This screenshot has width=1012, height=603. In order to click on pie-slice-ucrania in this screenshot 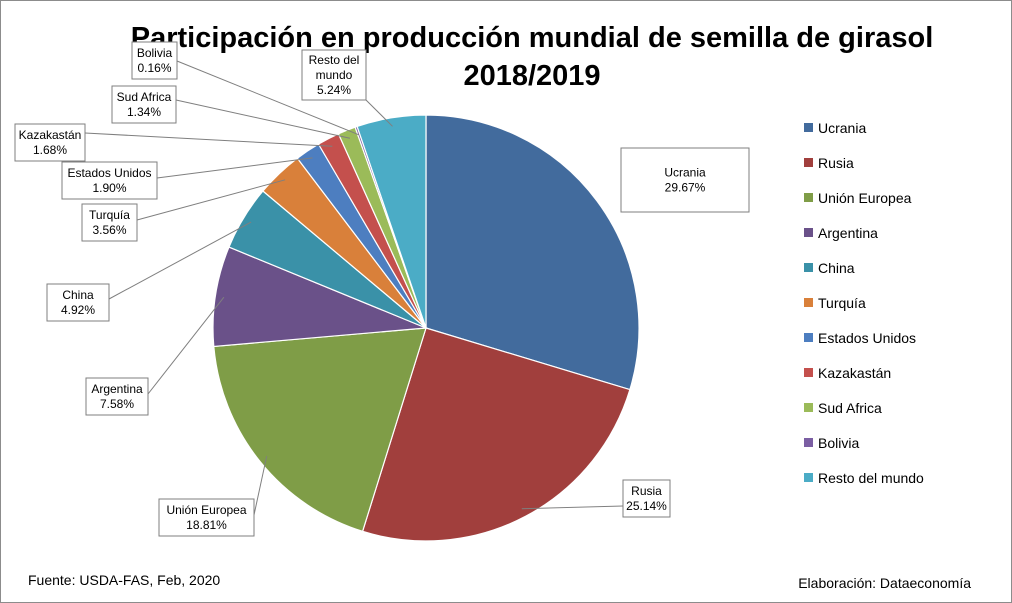, I will do `click(532, 252)`.